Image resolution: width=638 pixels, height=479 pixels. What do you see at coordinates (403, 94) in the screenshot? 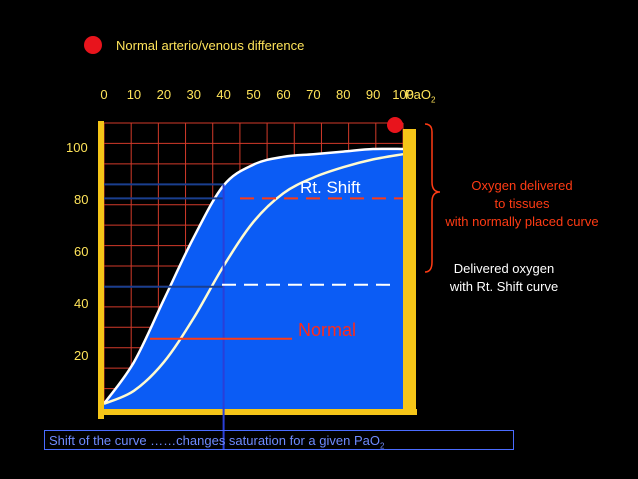
I see `x-tick-label: 100` at bounding box center [403, 94].